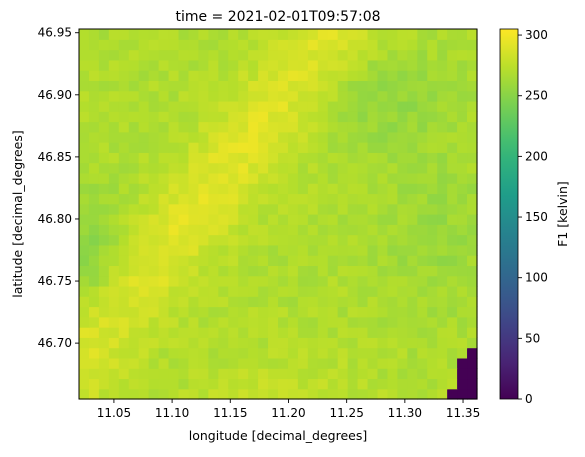  Describe the element at coordinates (58, 188) in the screenshot. I see `y-axis: 46.70 46.75 46.80 46.85 46.90 46.95` at that location.